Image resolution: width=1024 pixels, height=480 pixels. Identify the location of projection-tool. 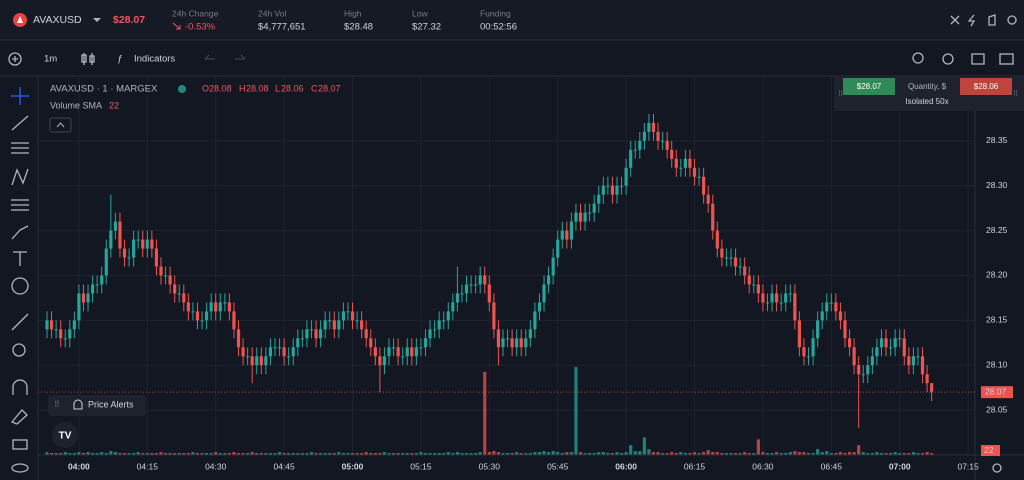
(20, 205).